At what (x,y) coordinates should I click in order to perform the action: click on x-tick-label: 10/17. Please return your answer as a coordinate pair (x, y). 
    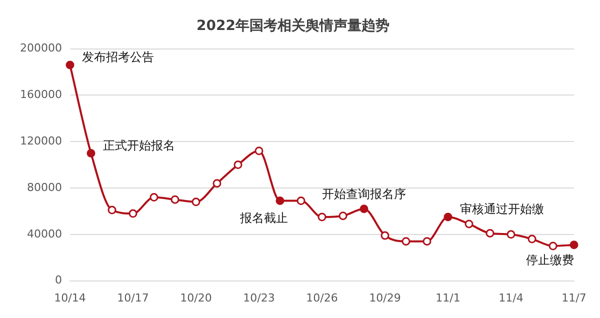
    Looking at the image, I should click on (133, 297).